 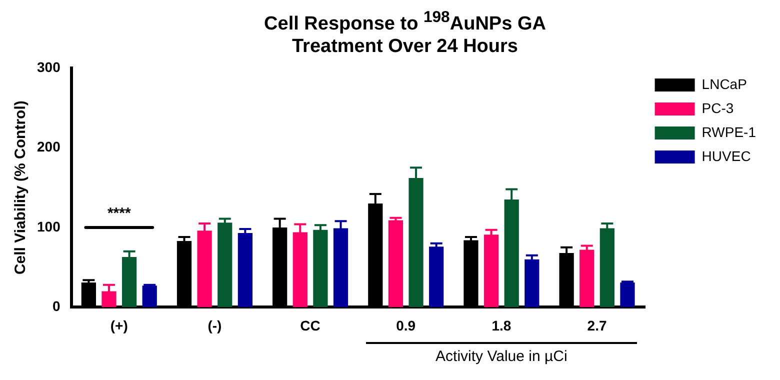 What do you see at coordinates (729, 132) in the screenshot?
I see `legend-label: RWPE-1` at bounding box center [729, 132].